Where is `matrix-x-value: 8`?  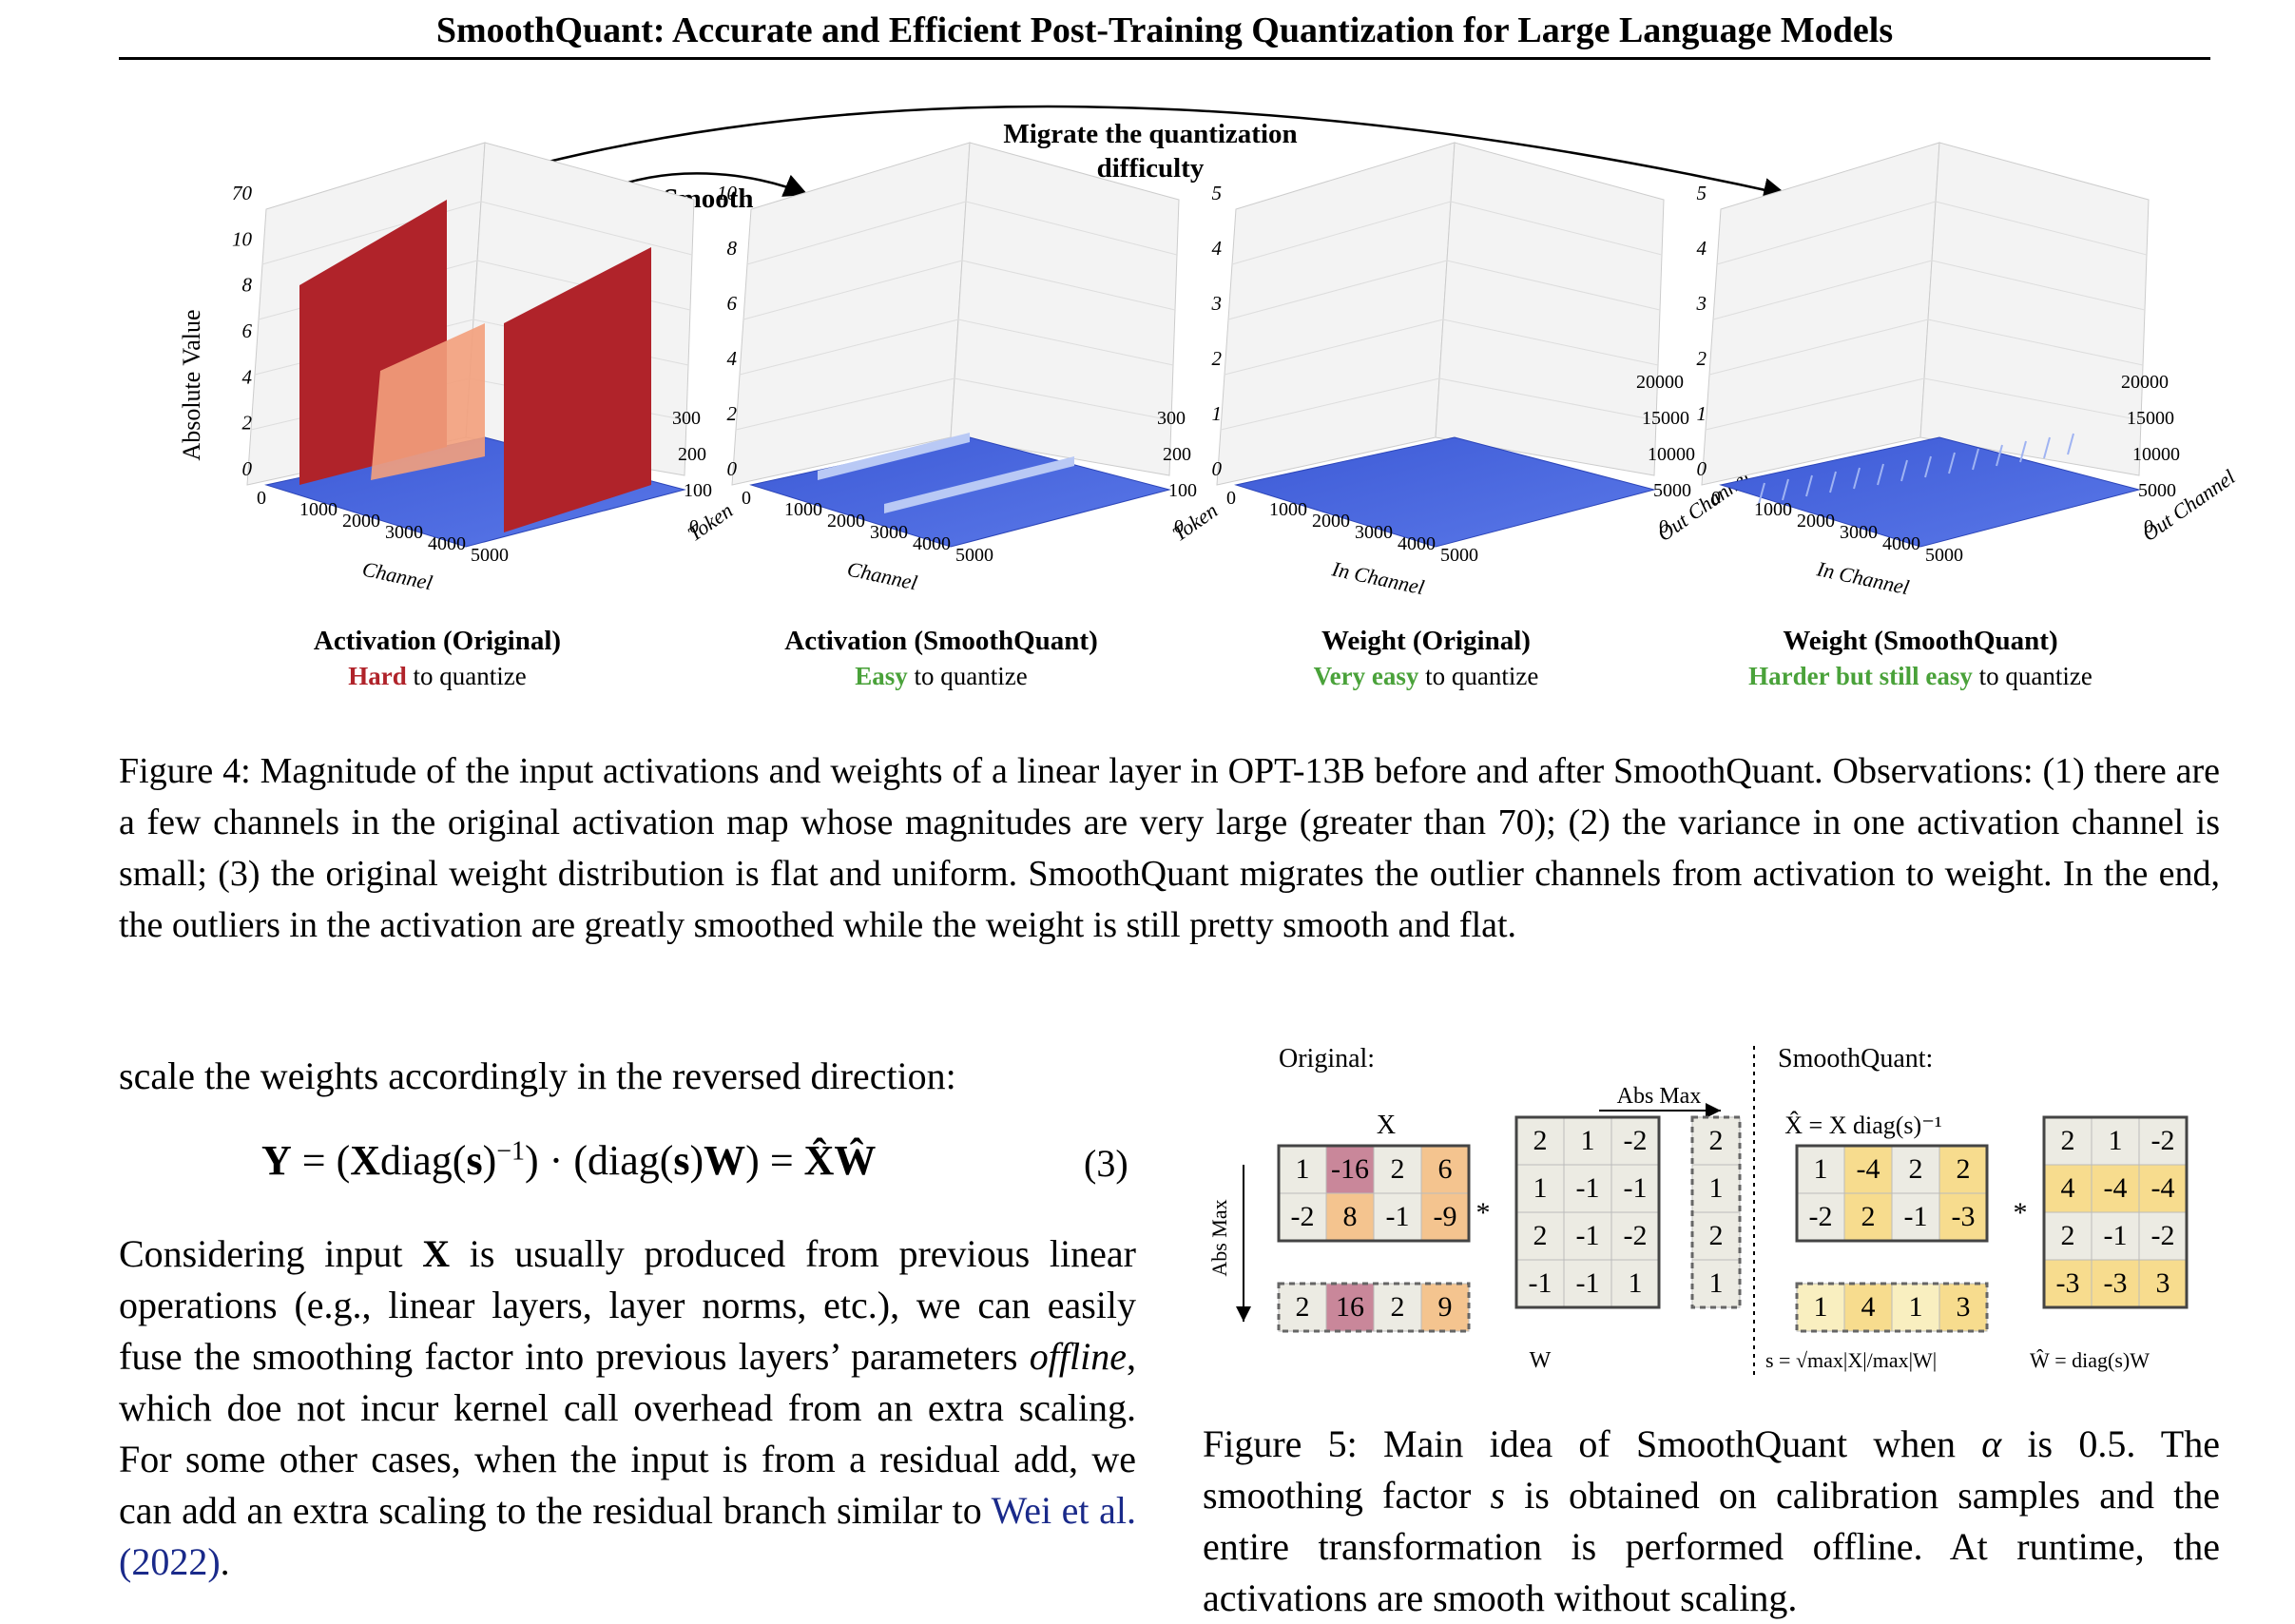 matrix-x-value: 8 is located at coordinates (1350, 1216).